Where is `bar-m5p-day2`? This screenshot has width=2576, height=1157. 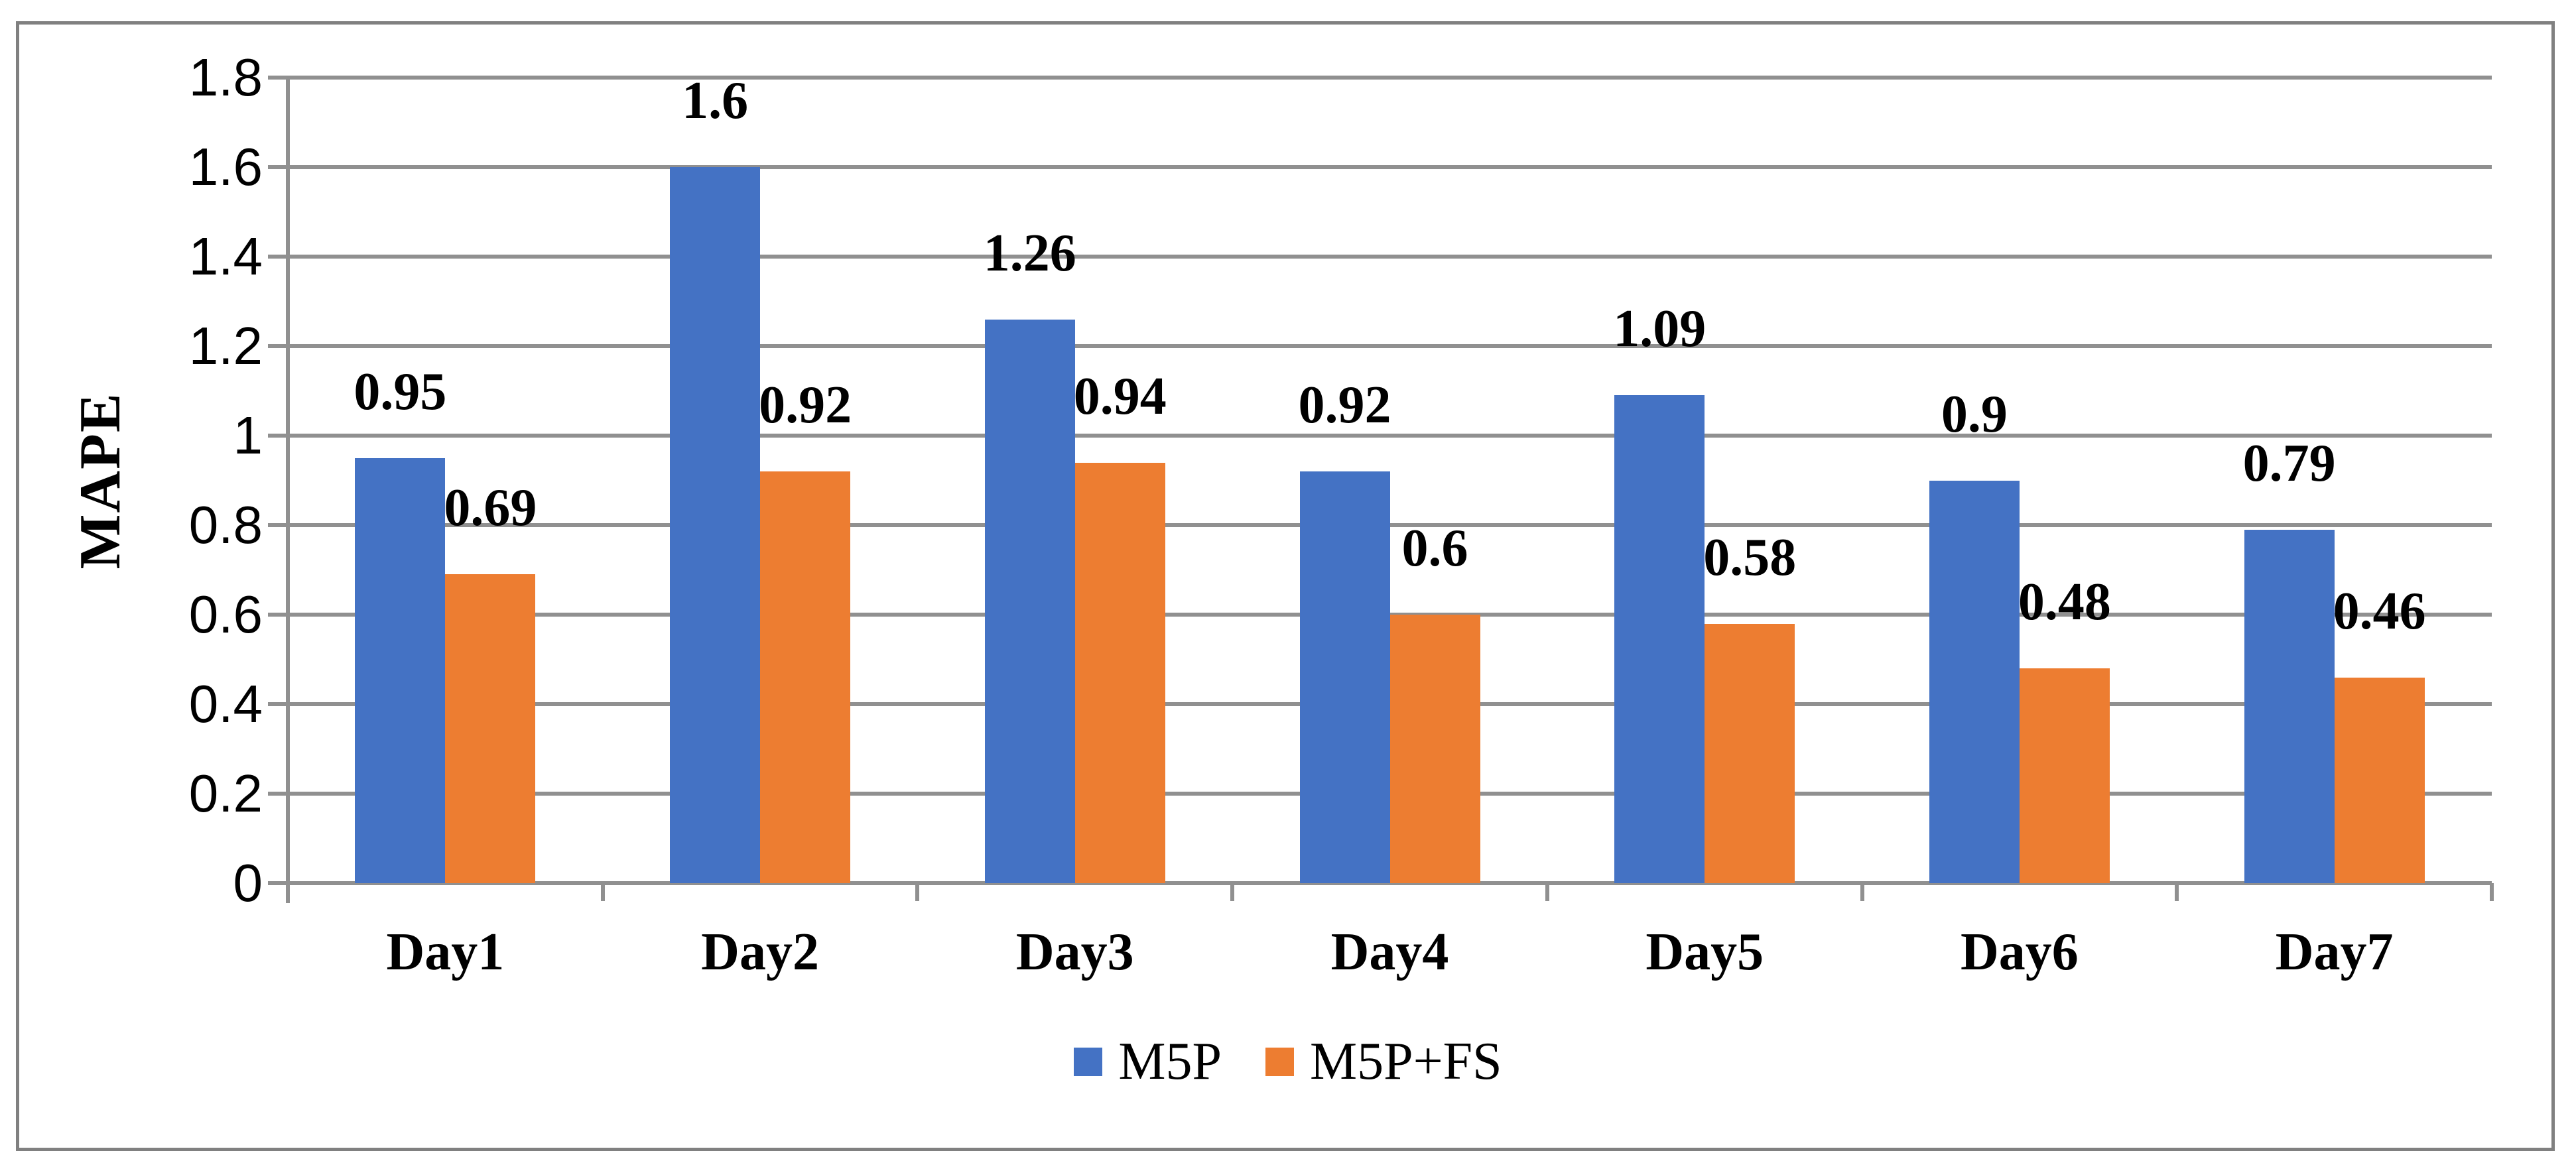 bar-m5p-day2 is located at coordinates (716, 525).